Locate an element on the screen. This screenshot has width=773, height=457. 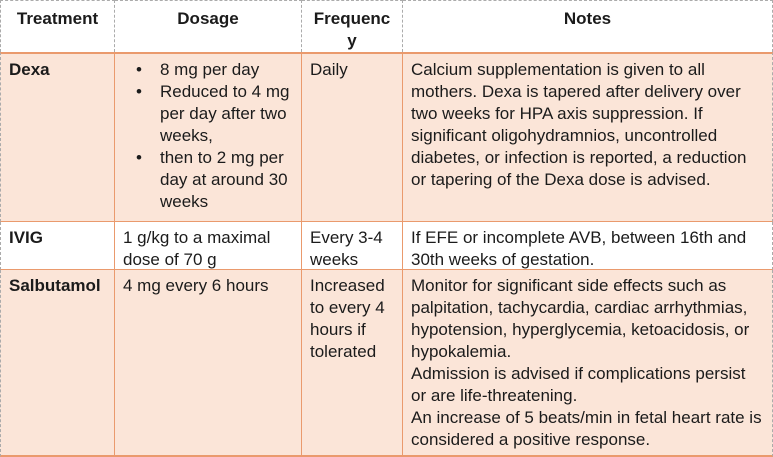
cell-treatment-ivig: IVIG is located at coordinates (57, 246).